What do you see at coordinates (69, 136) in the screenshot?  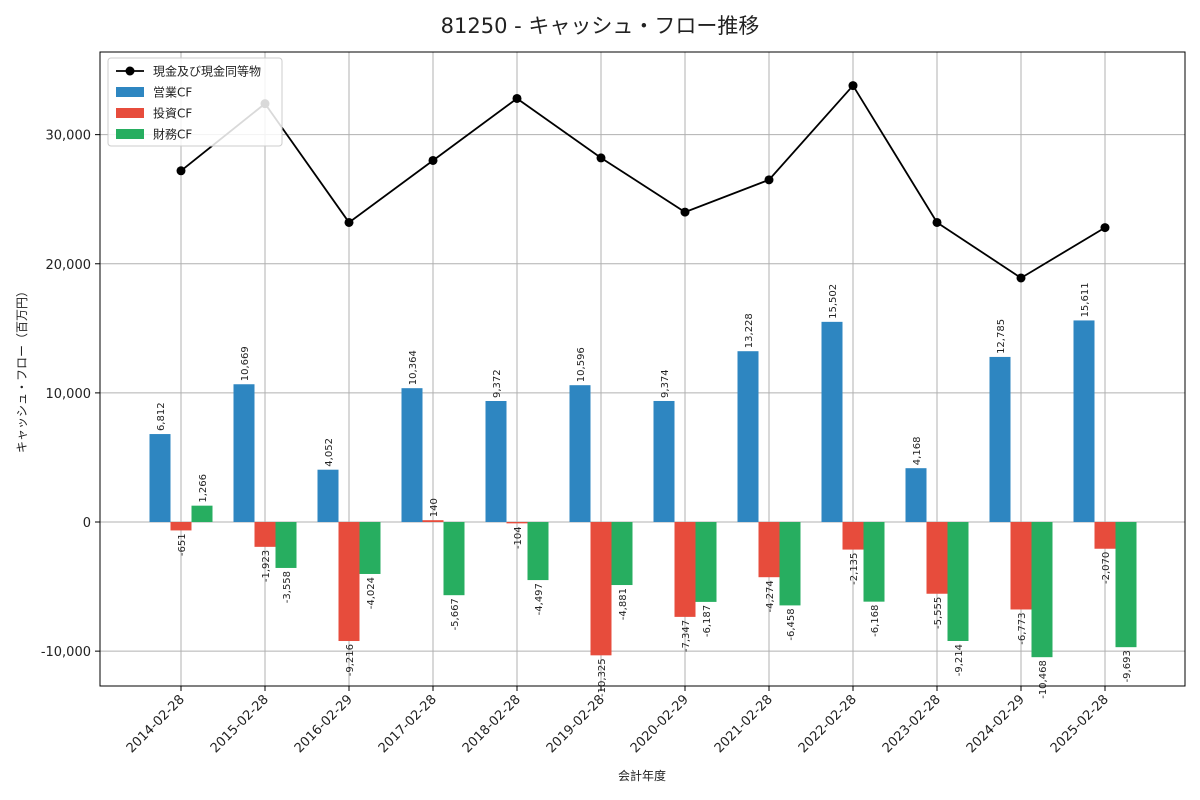 I see `y-tick-label: 30,000` at bounding box center [69, 136].